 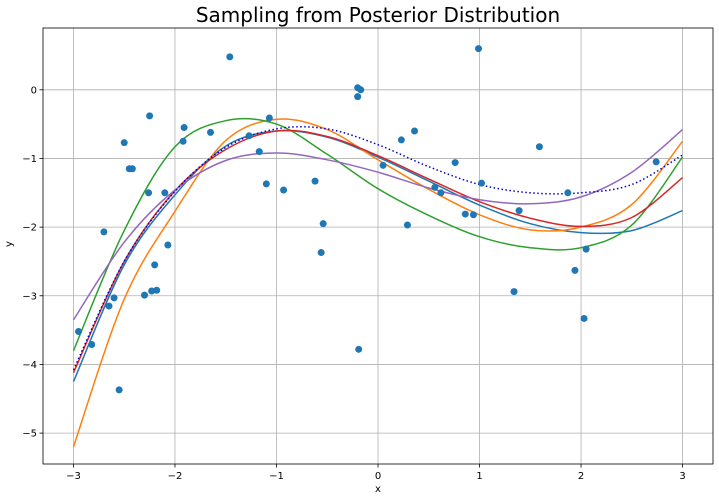 I want to click on x-tick-label: 3, so click(x=682, y=476).